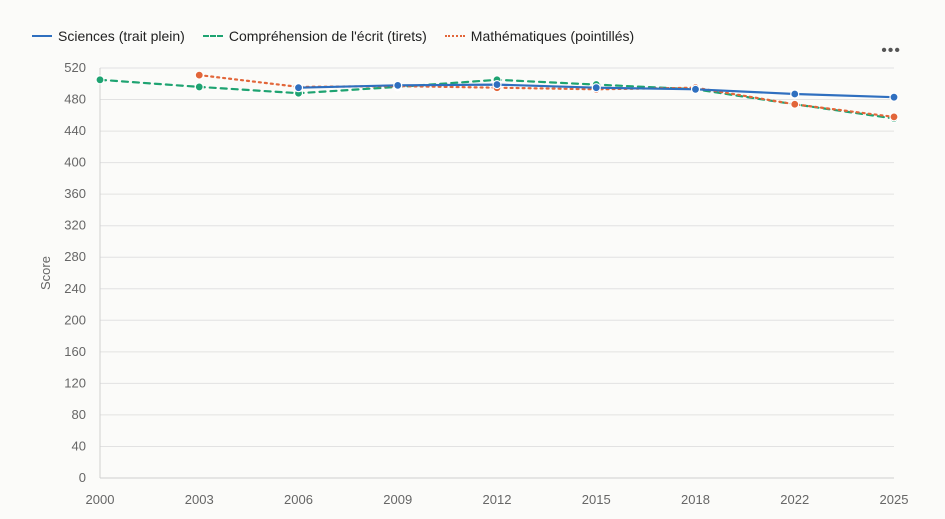  I want to click on y-tick-label: 360, so click(75, 193).